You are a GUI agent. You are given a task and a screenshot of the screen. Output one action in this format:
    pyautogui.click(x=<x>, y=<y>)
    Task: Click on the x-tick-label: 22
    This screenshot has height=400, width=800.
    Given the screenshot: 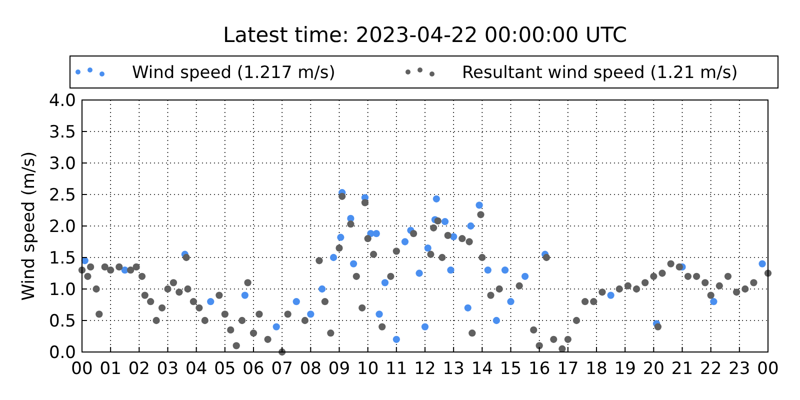 What is the action you would take?
    pyautogui.click(x=711, y=369)
    